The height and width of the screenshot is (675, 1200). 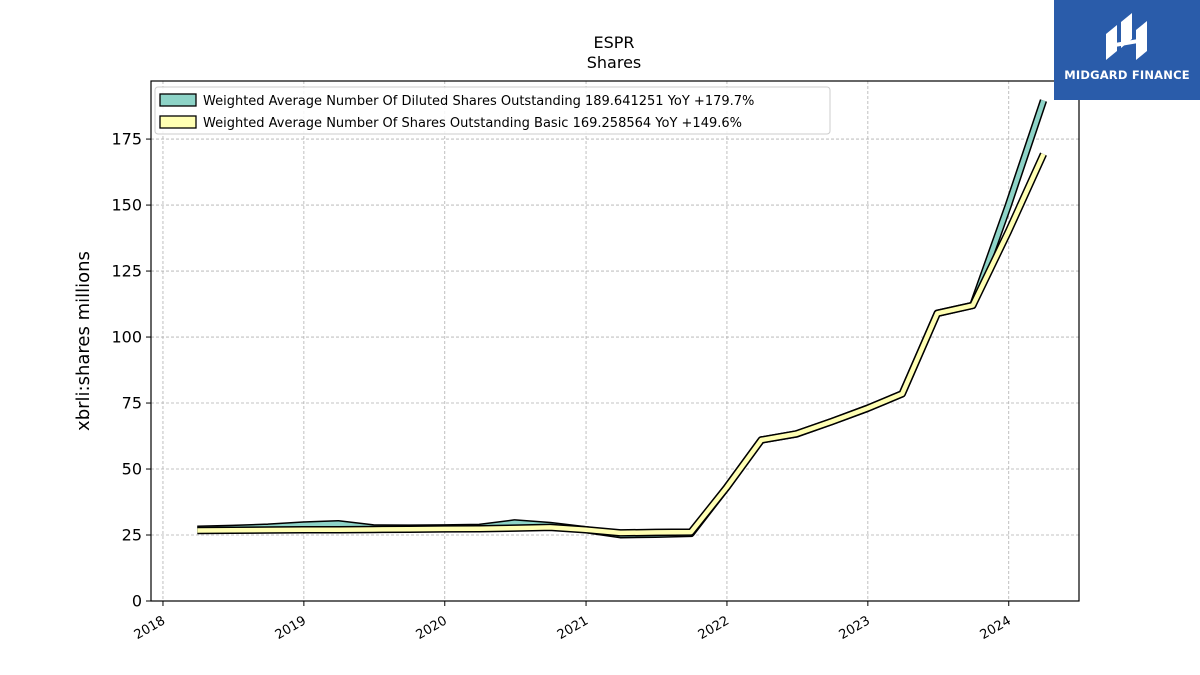 I want to click on y-tick-label: 50, so click(x=132, y=469).